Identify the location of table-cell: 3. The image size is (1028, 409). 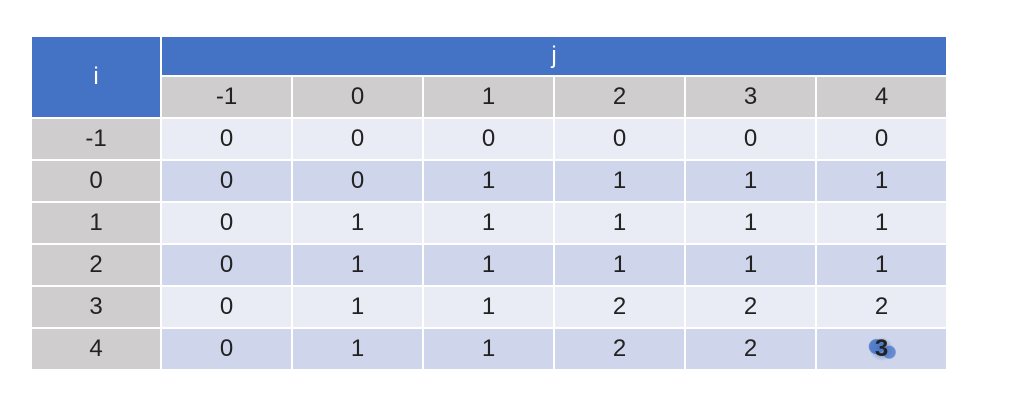
(881, 349).